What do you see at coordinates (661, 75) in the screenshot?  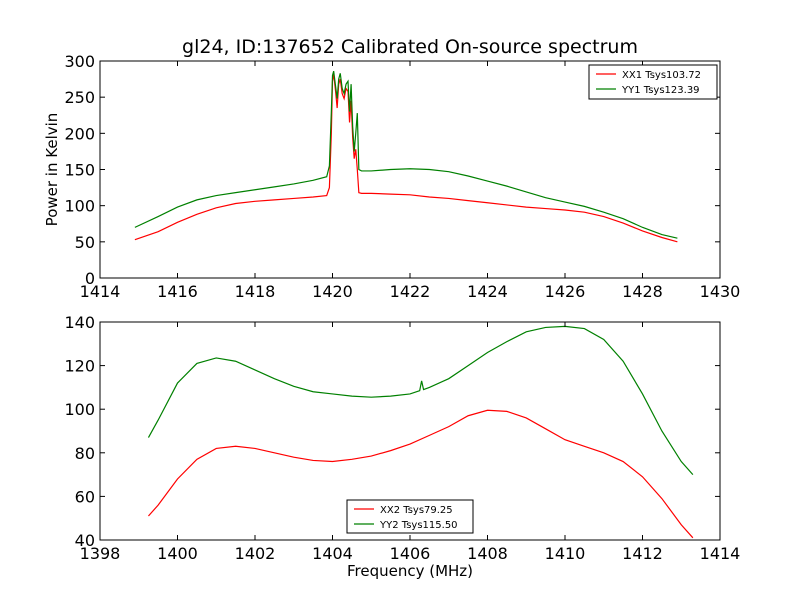 I see `legend-label: XX1 Tsys103.72` at bounding box center [661, 75].